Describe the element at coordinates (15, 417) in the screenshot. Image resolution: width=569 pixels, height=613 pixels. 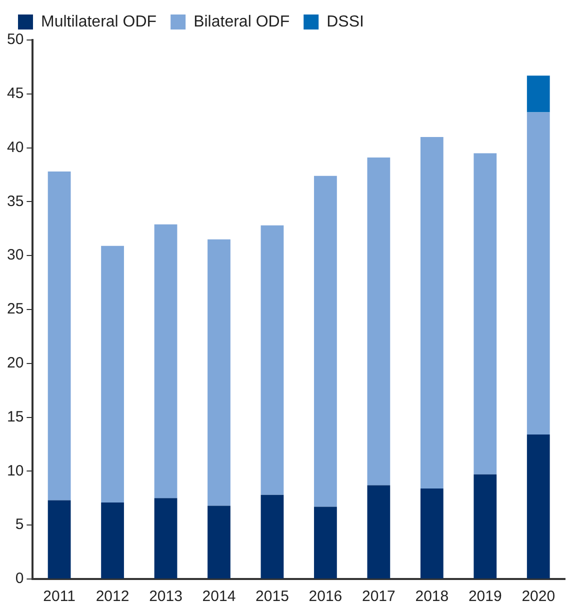
I see `y-tick-label: 15` at that location.